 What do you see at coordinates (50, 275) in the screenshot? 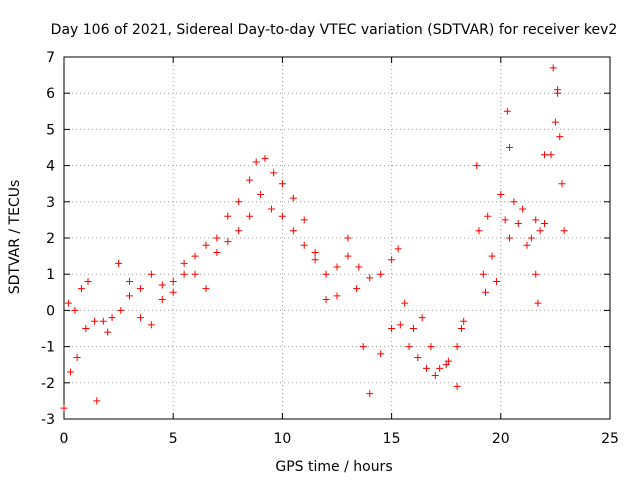
I see `y-tick-label: 1` at bounding box center [50, 275].